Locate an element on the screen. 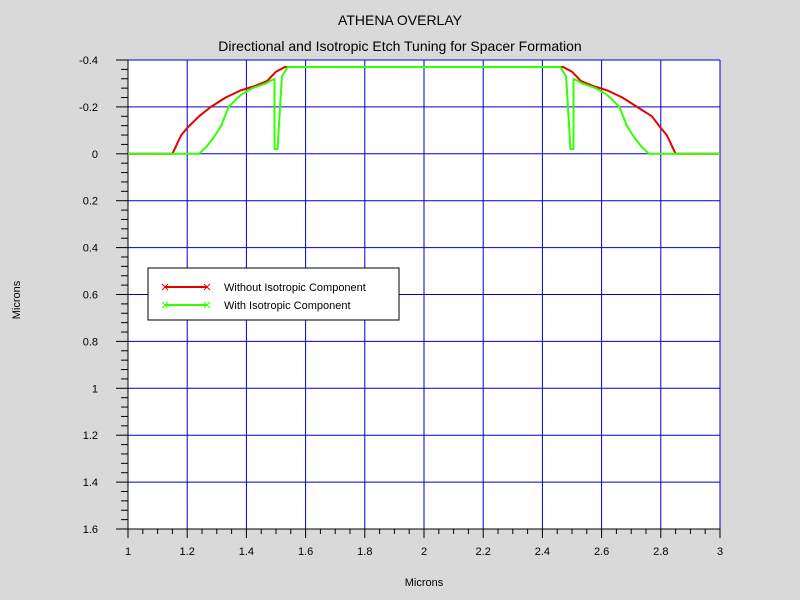 The width and height of the screenshot is (800, 600). y-tick-label: 1 is located at coordinates (95, 389).